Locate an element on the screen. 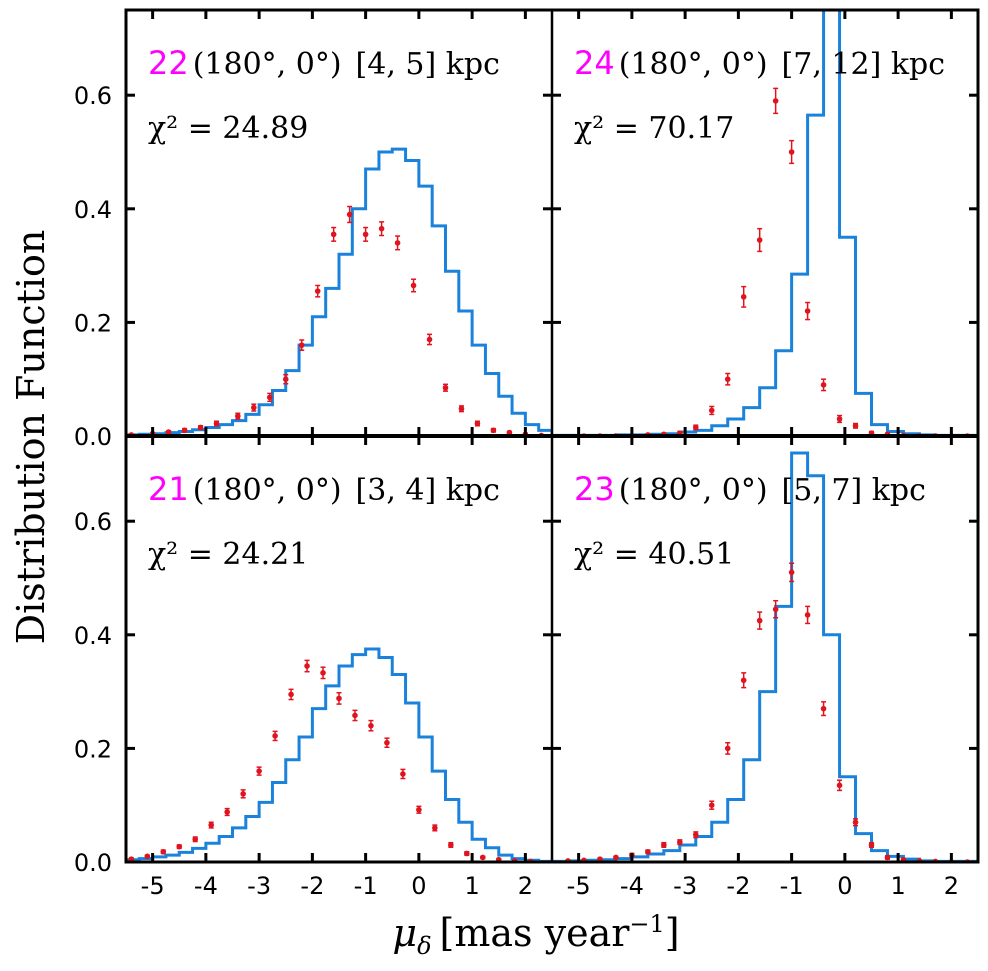 The height and width of the screenshot is (971, 988). x-tick-label: -3 is located at coordinates (685, 886).